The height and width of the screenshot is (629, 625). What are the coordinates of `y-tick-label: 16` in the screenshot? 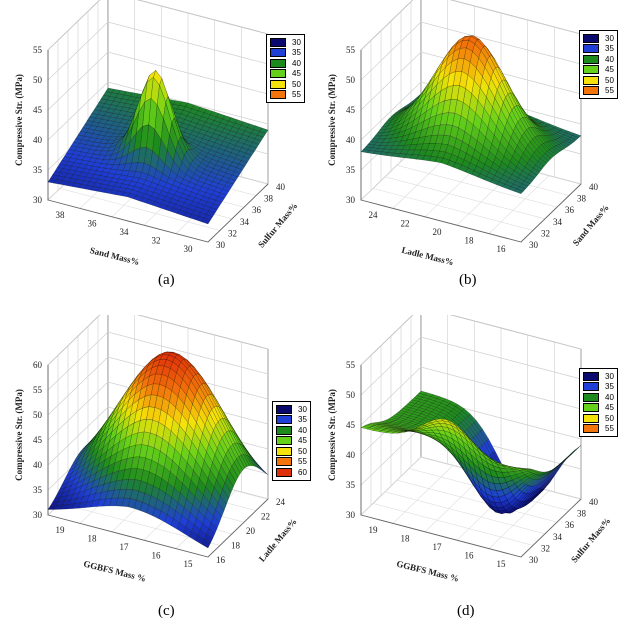 It's located at (221, 560).